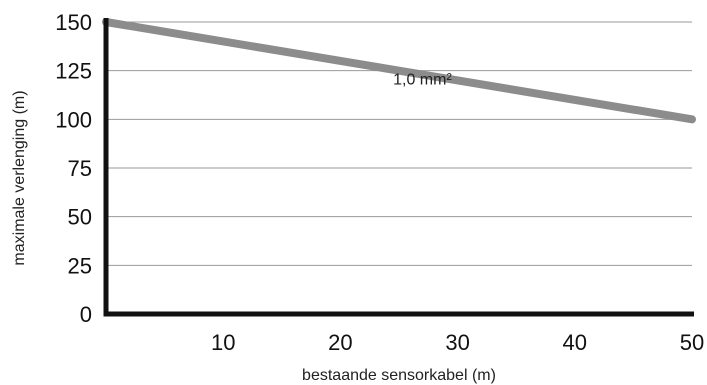  Describe the element at coordinates (80, 265) in the screenshot. I see `y-tick-label-25: 25` at that location.